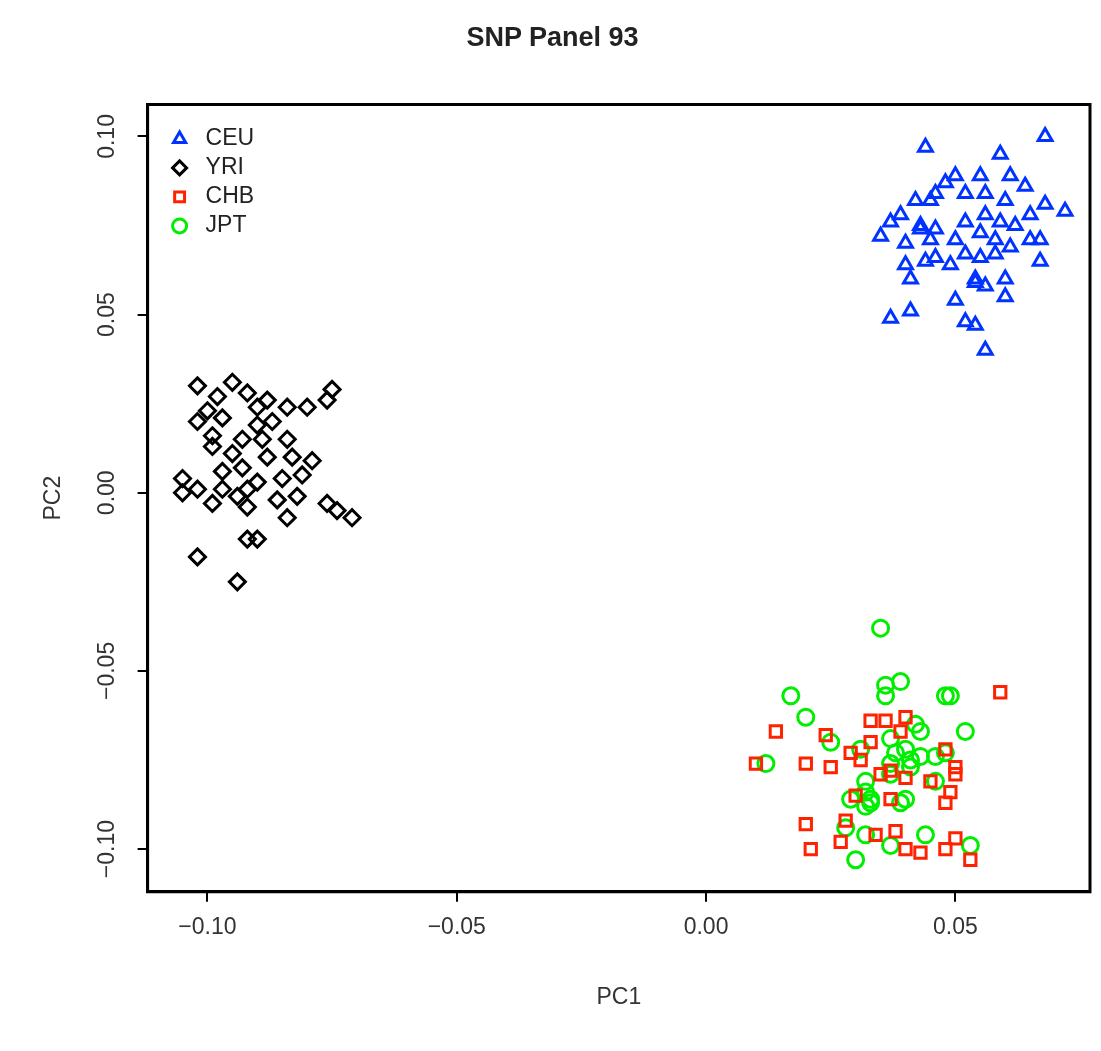 This screenshot has width=1101, height=1051. I want to click on y-axis-title: PC2, so click(52, 498).